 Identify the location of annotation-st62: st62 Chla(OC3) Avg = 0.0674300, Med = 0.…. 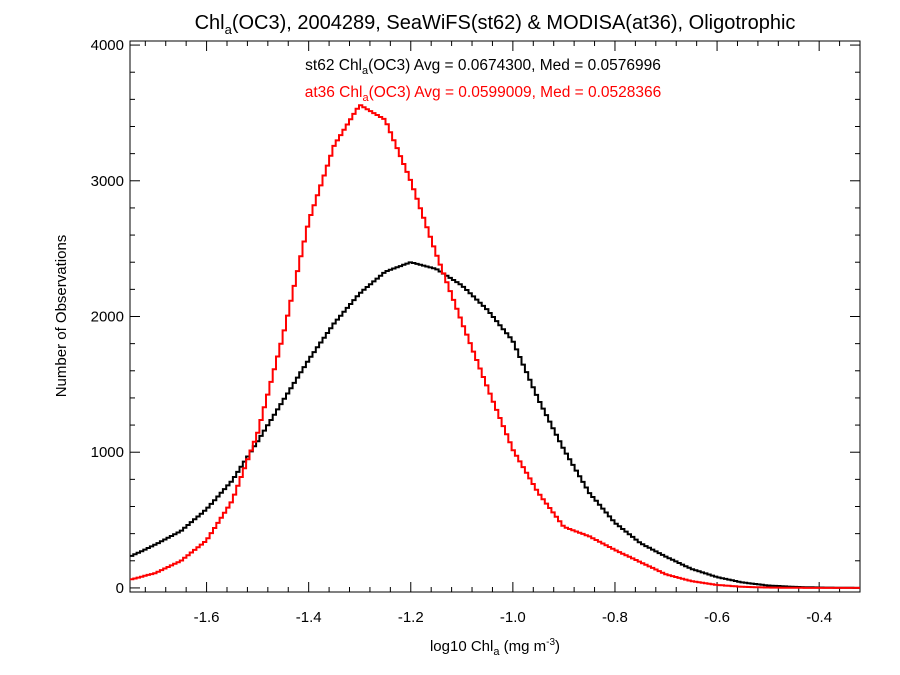
(483, 67).